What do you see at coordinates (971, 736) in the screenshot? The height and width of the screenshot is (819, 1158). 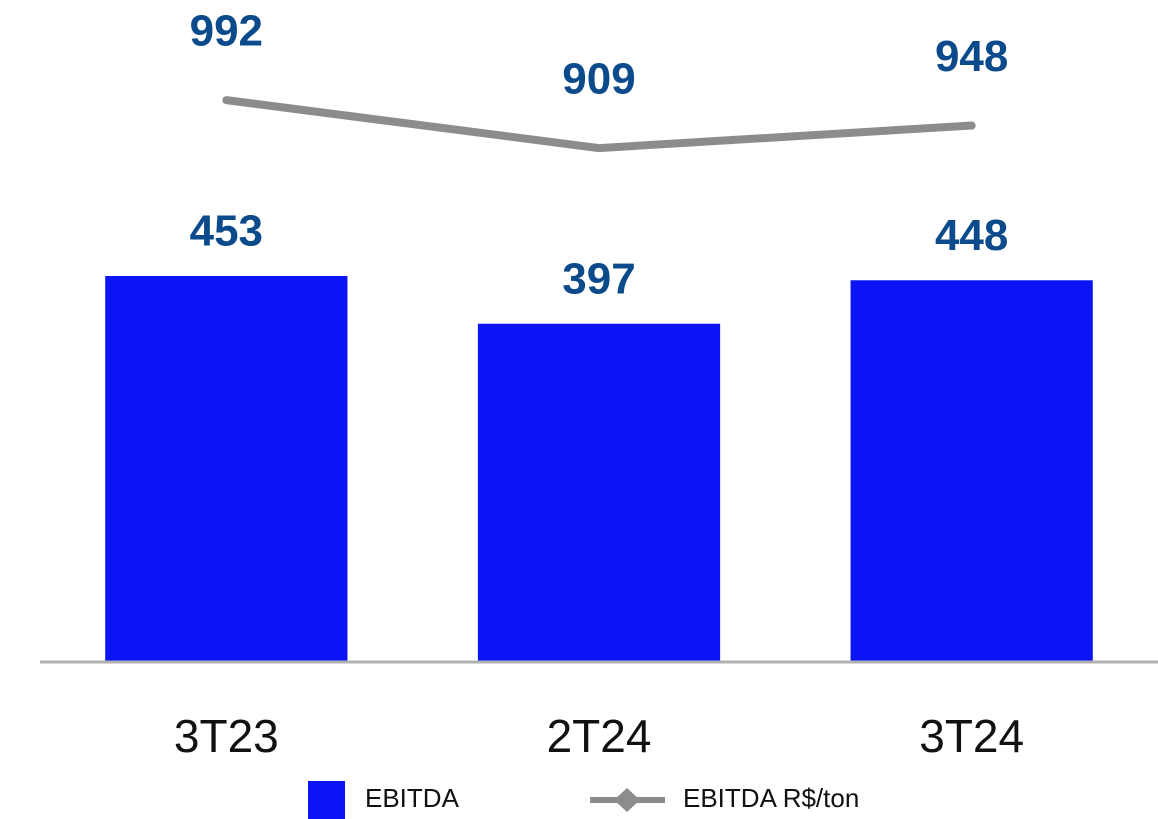 I see `x-tick-label: 3T24` at bounding box center [971, 736].